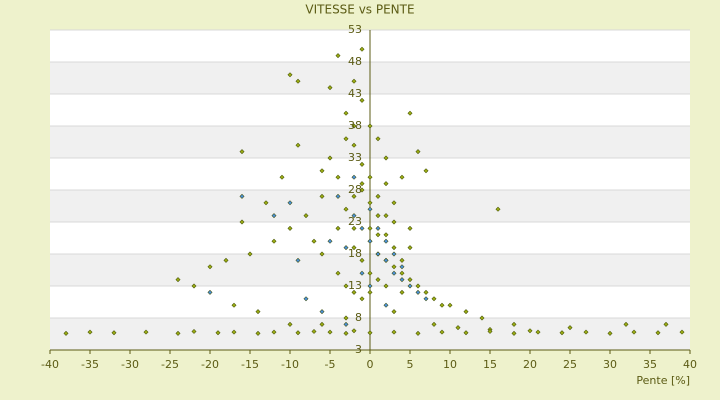 This screenshot has height=400, width=720. I want to click on y-tick-label: 23, so click(355, 221).